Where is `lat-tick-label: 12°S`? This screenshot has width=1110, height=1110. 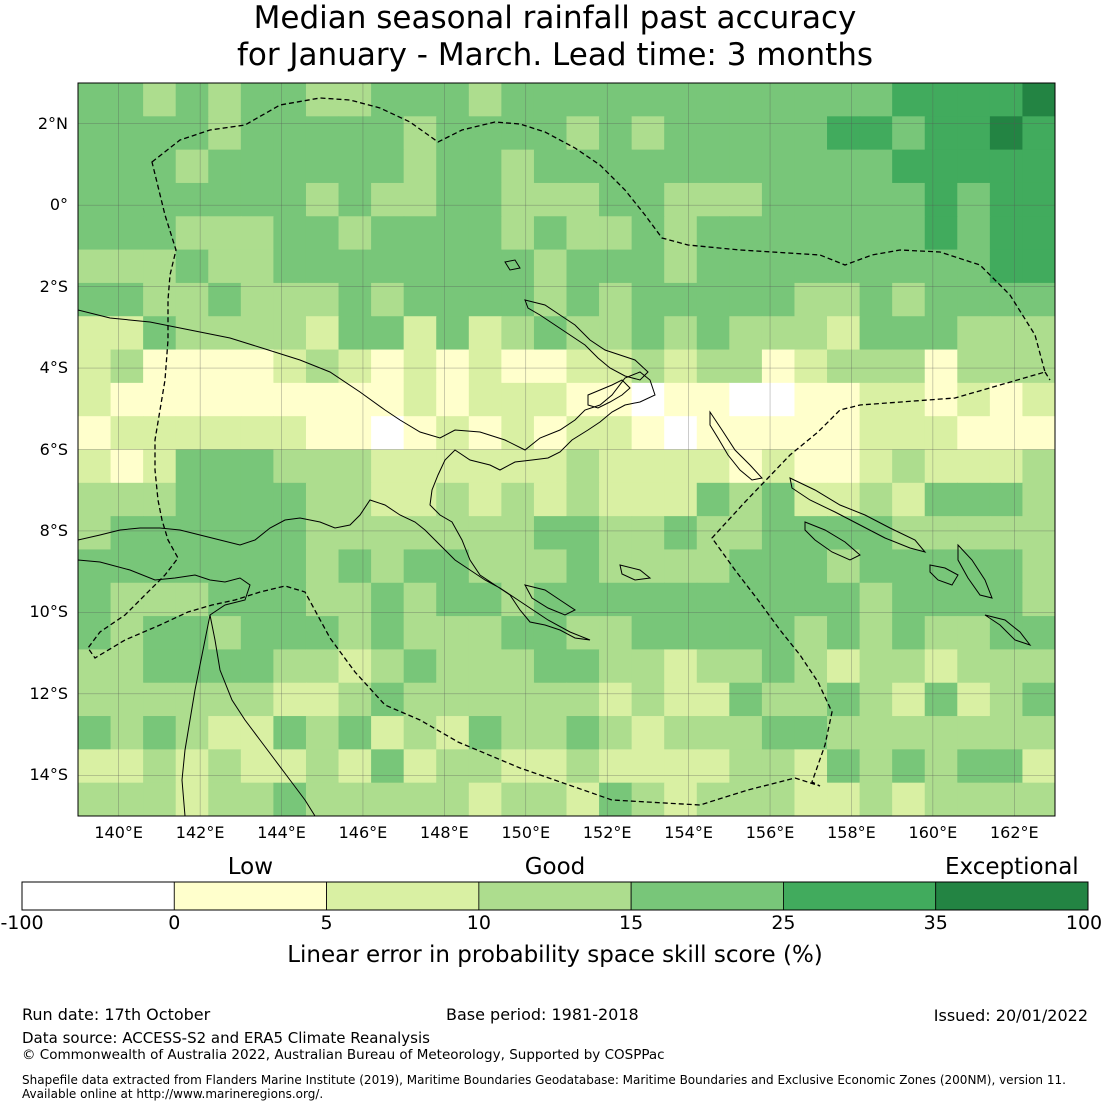
lat-tick-label: 12°S is located at coordinates (48, 693).